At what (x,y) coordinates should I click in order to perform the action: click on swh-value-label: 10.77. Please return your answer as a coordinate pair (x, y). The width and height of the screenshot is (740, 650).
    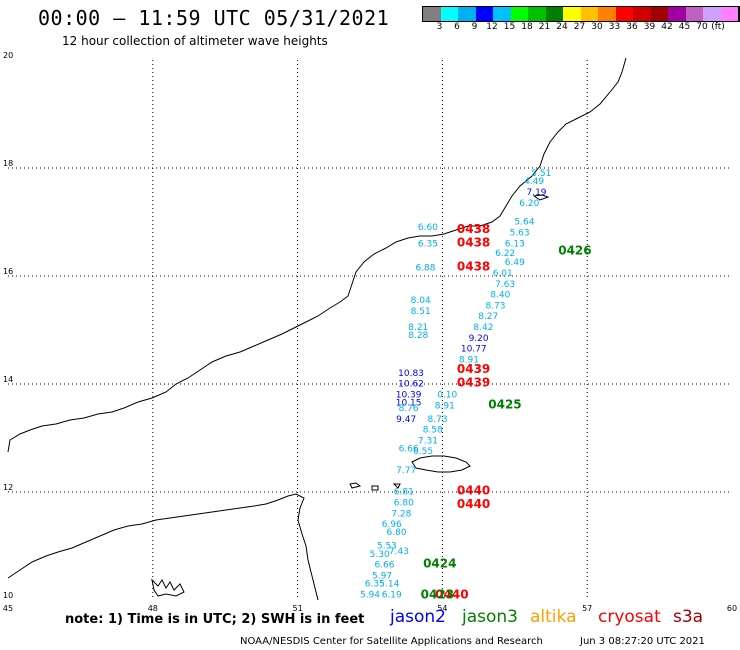
    Looking at the image, I should click on (474, 350).